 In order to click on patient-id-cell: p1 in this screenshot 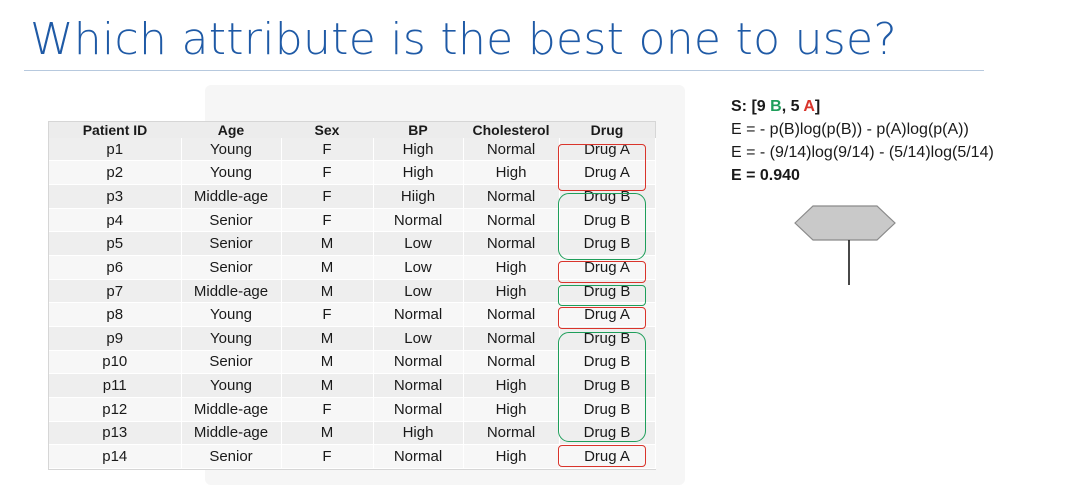, I will do `click(115, 150)`.